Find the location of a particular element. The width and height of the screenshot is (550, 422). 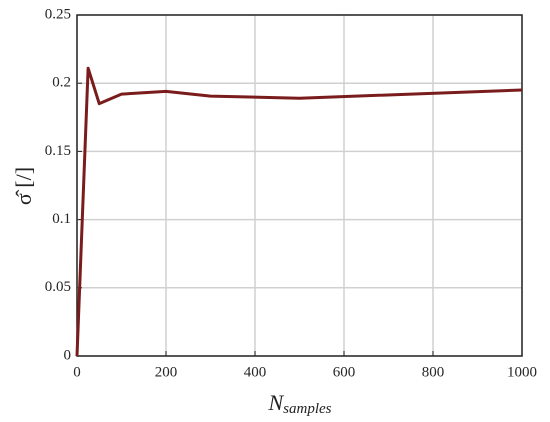

y-tick-label: 0 is located at coordinates (68, 355).